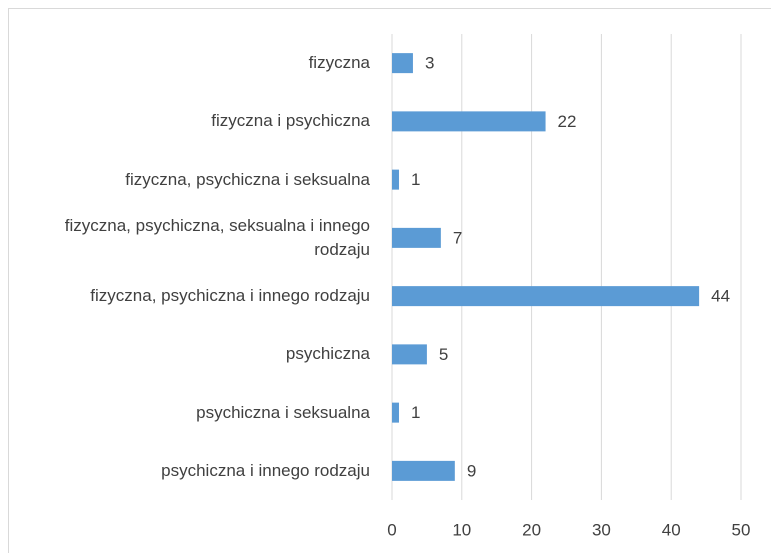 The width and height of the screenshot is (771, 553). Describe the element at coordinates (230, 296) in the screenshot. I see `y-tick-label: fizyczna, psychiczna i innego rodzaju` at that location.